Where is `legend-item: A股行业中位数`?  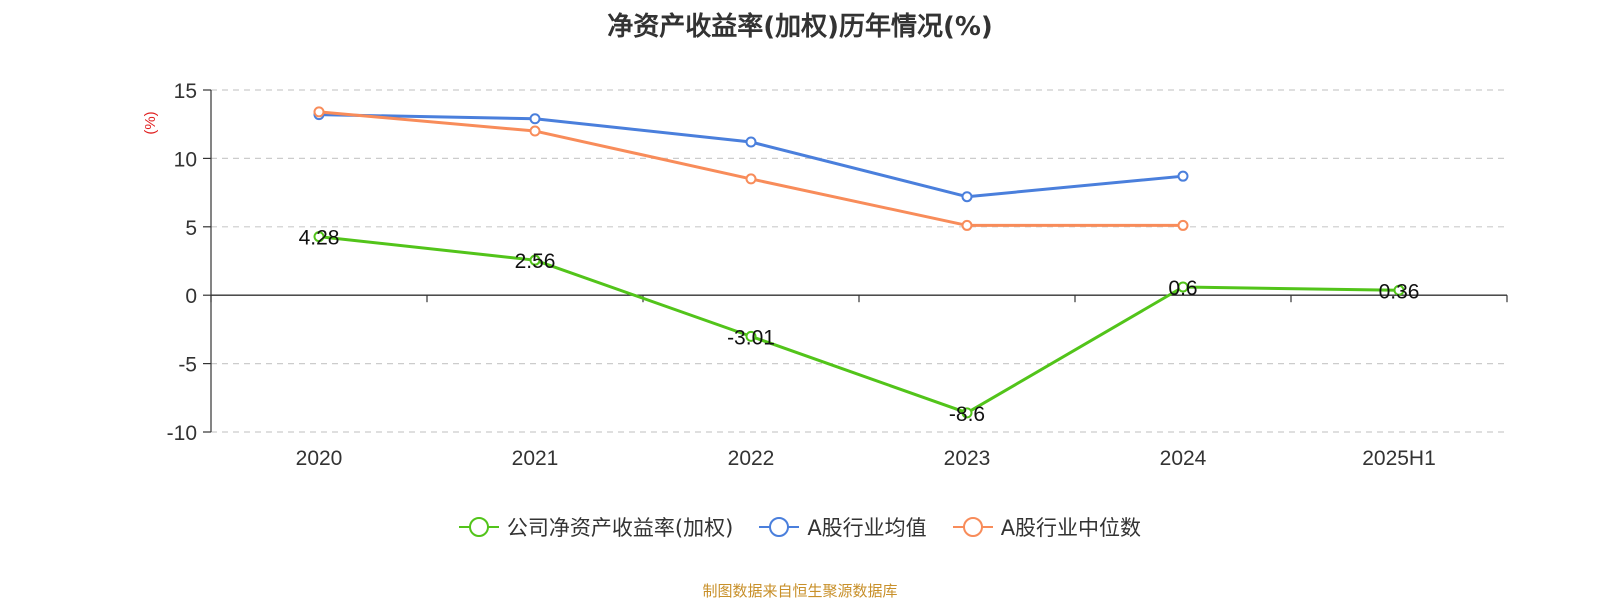
legend-item: A股行业中位数 is located at coordinates (1047, 527).